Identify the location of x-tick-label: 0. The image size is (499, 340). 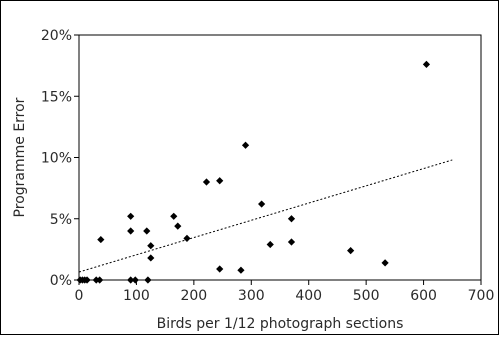
(79, 296).